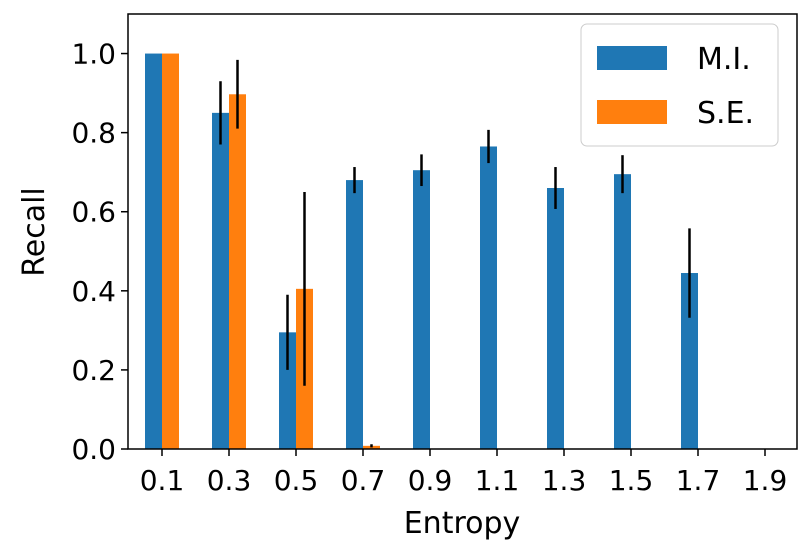 This screenshot has width=811, height=553. Describe the element at coordinates (765, 480) in the screenshot. I see `x-tick-label-1.9: 1.9` at that location.